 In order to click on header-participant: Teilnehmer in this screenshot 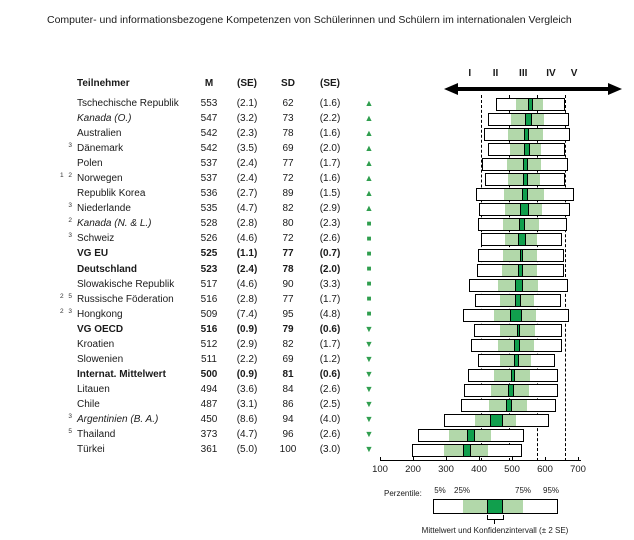, I will do `click(103, 83)`.